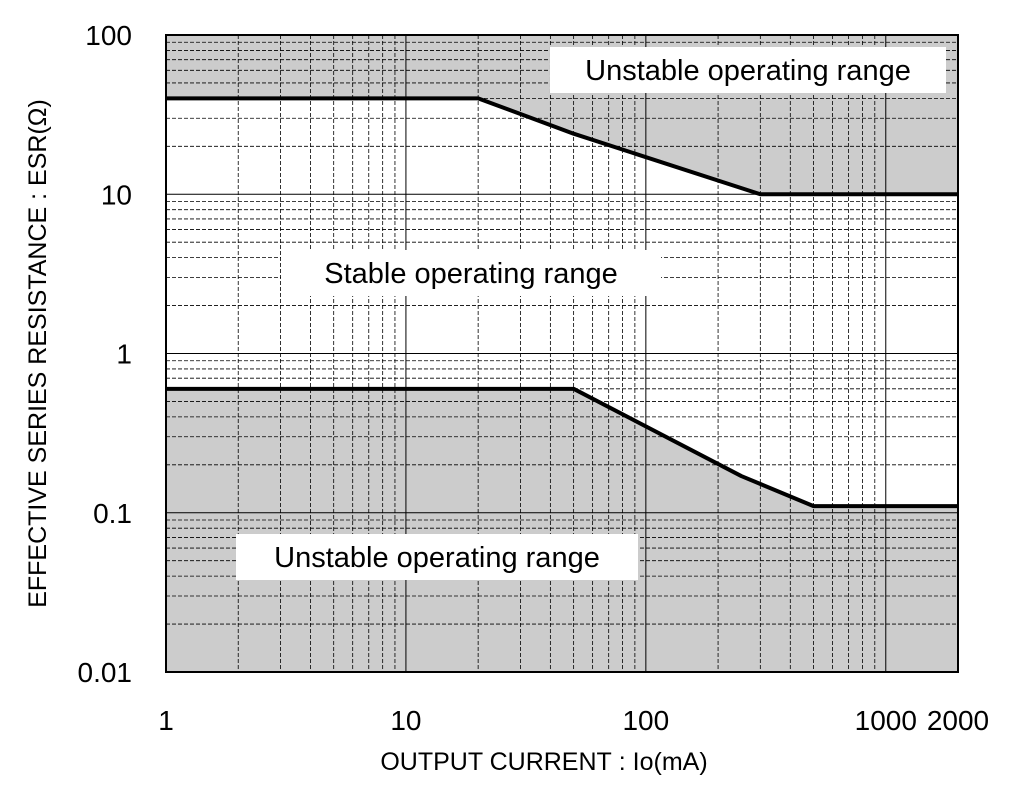 The width and height of the screenshot is (1018, 798). Describe the element at coordinates (105, 354) in the screenshot. I see `y-tick-labels: 100 10 1 0.1 0.01` at that location.